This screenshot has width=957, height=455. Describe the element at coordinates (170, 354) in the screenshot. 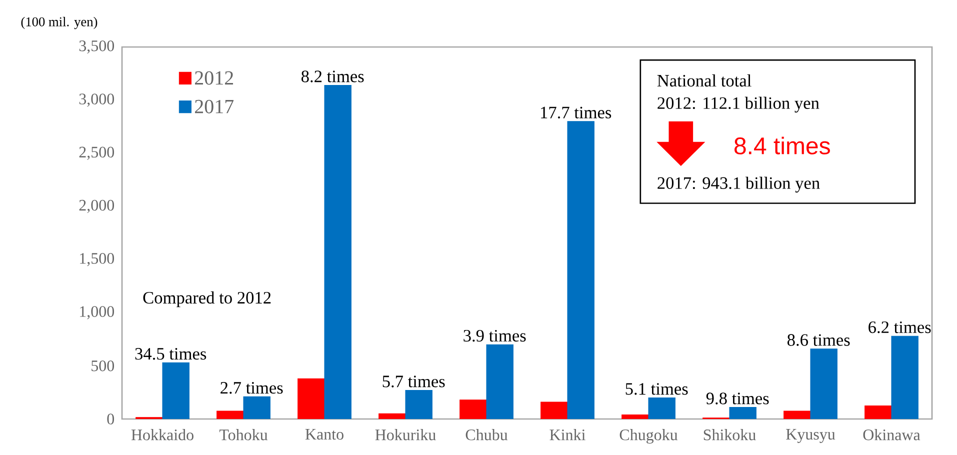

I see `annotation: 34.5 times` at that location.